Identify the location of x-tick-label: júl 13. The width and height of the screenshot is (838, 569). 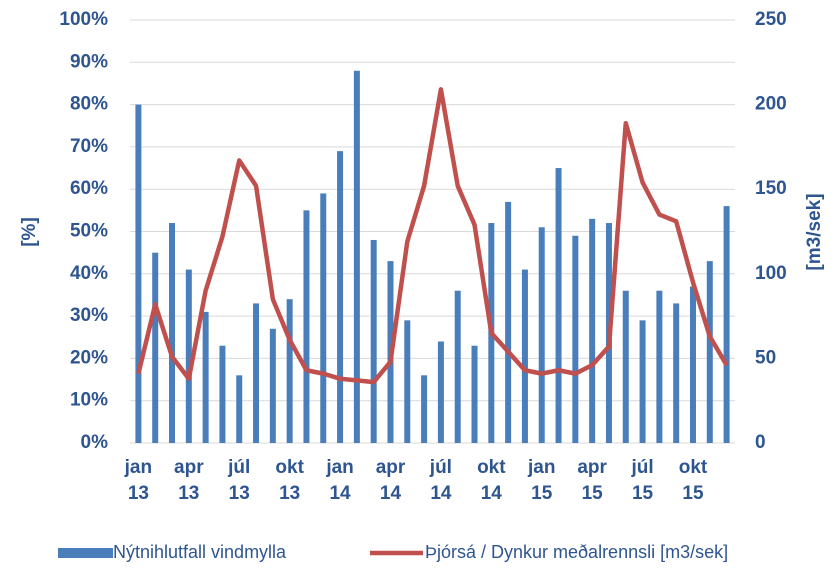
(239, 480).